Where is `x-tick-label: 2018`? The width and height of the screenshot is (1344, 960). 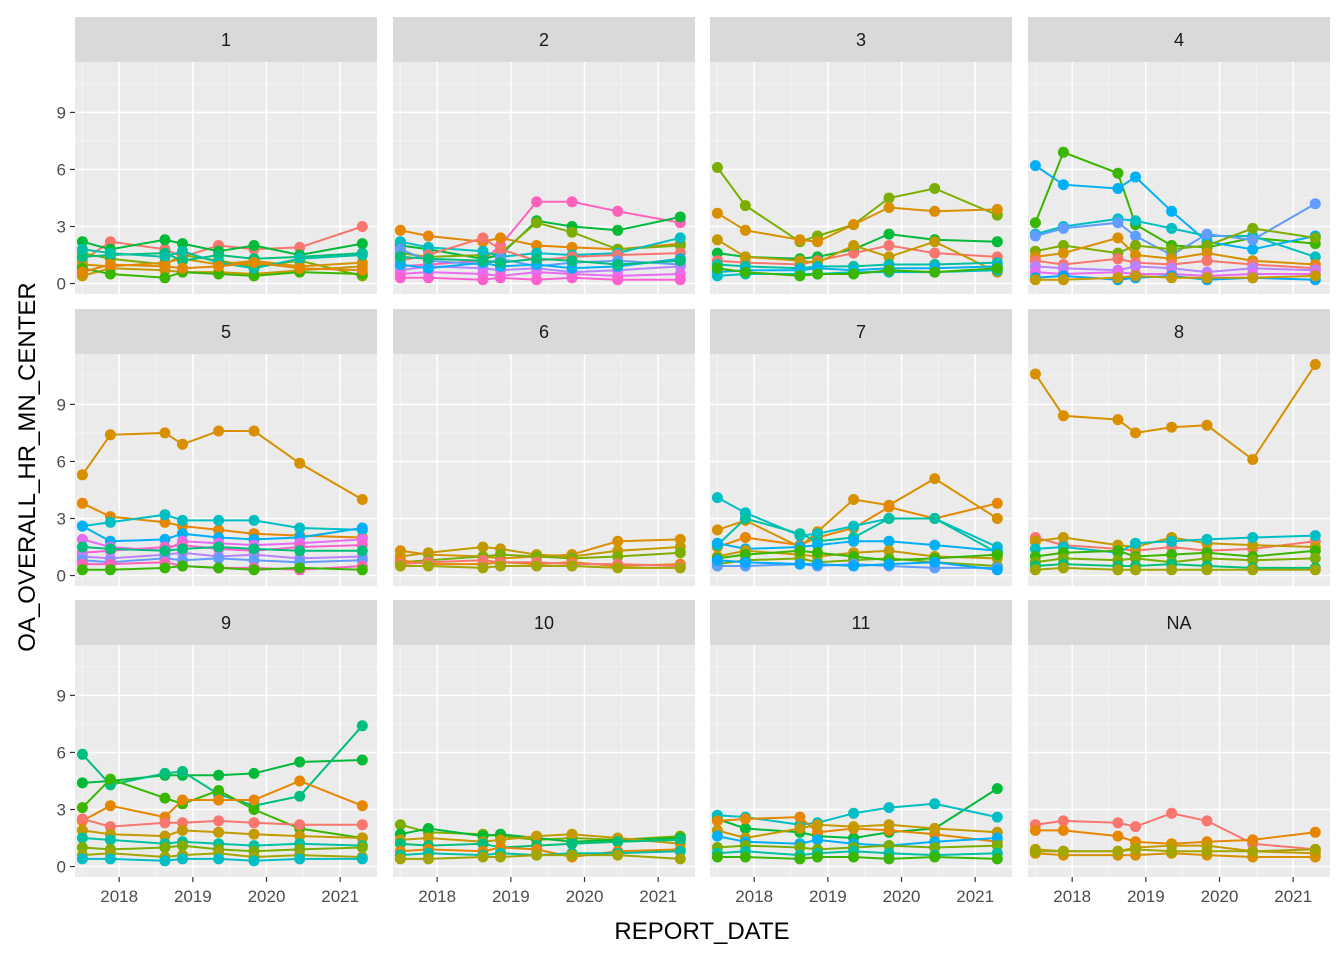
x-tick-label: 2018 is located at coordinates (1072, 896).